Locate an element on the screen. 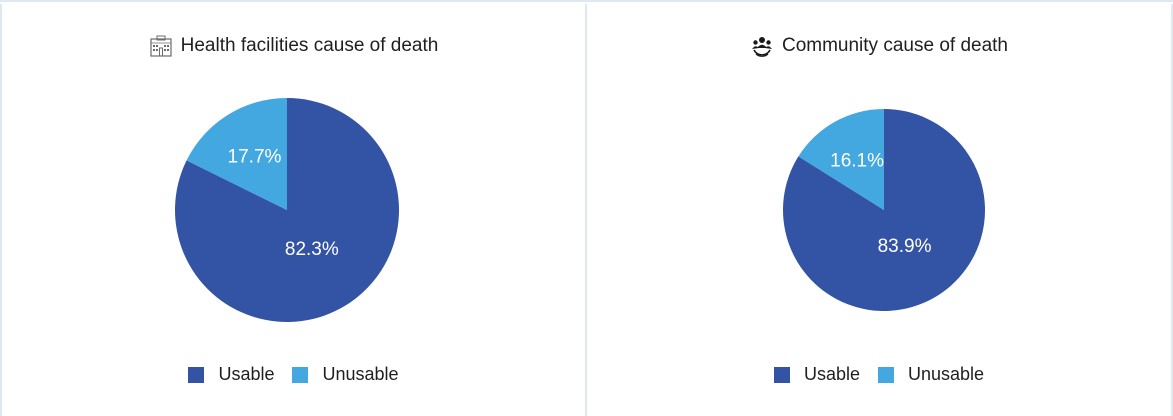  panel-title-community: Community cause of death is located at coordinates (879, 46).